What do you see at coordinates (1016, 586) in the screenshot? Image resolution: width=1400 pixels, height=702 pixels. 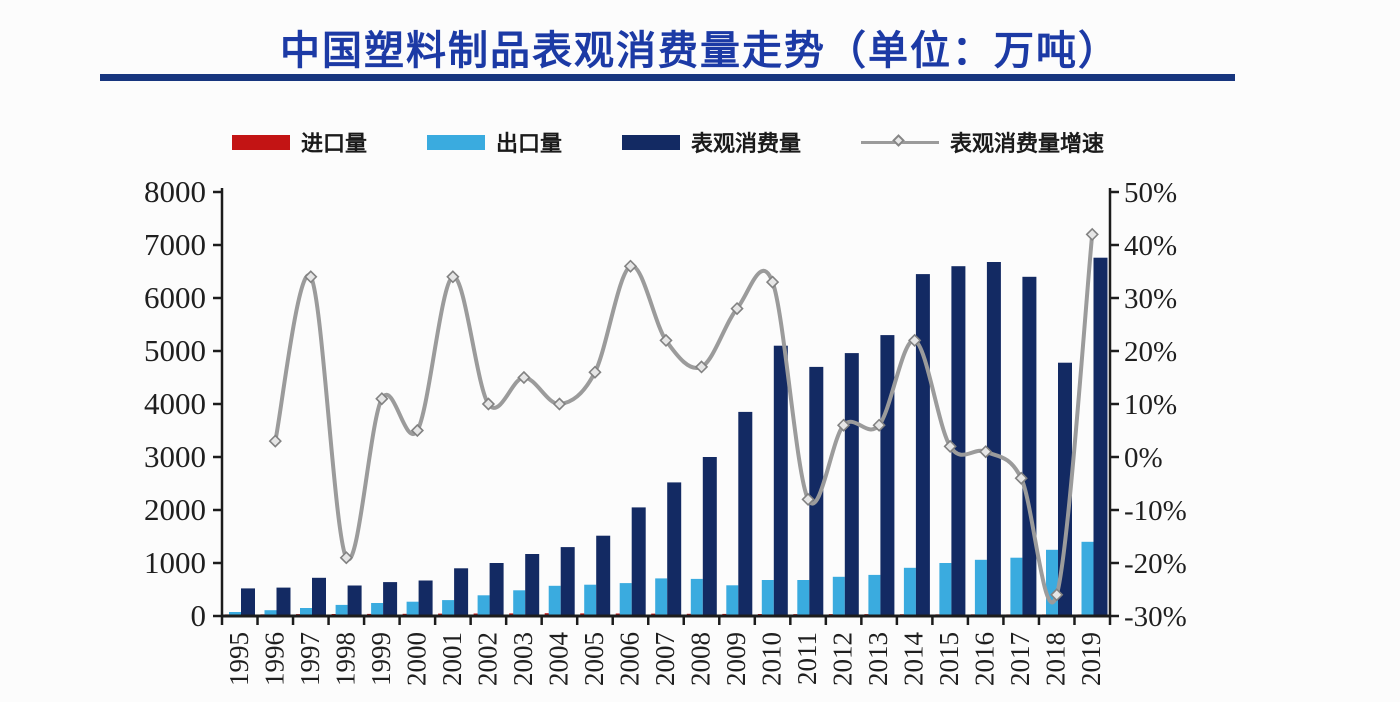 I see `bar-出口量-2017` at bounding box center [1016, 586].